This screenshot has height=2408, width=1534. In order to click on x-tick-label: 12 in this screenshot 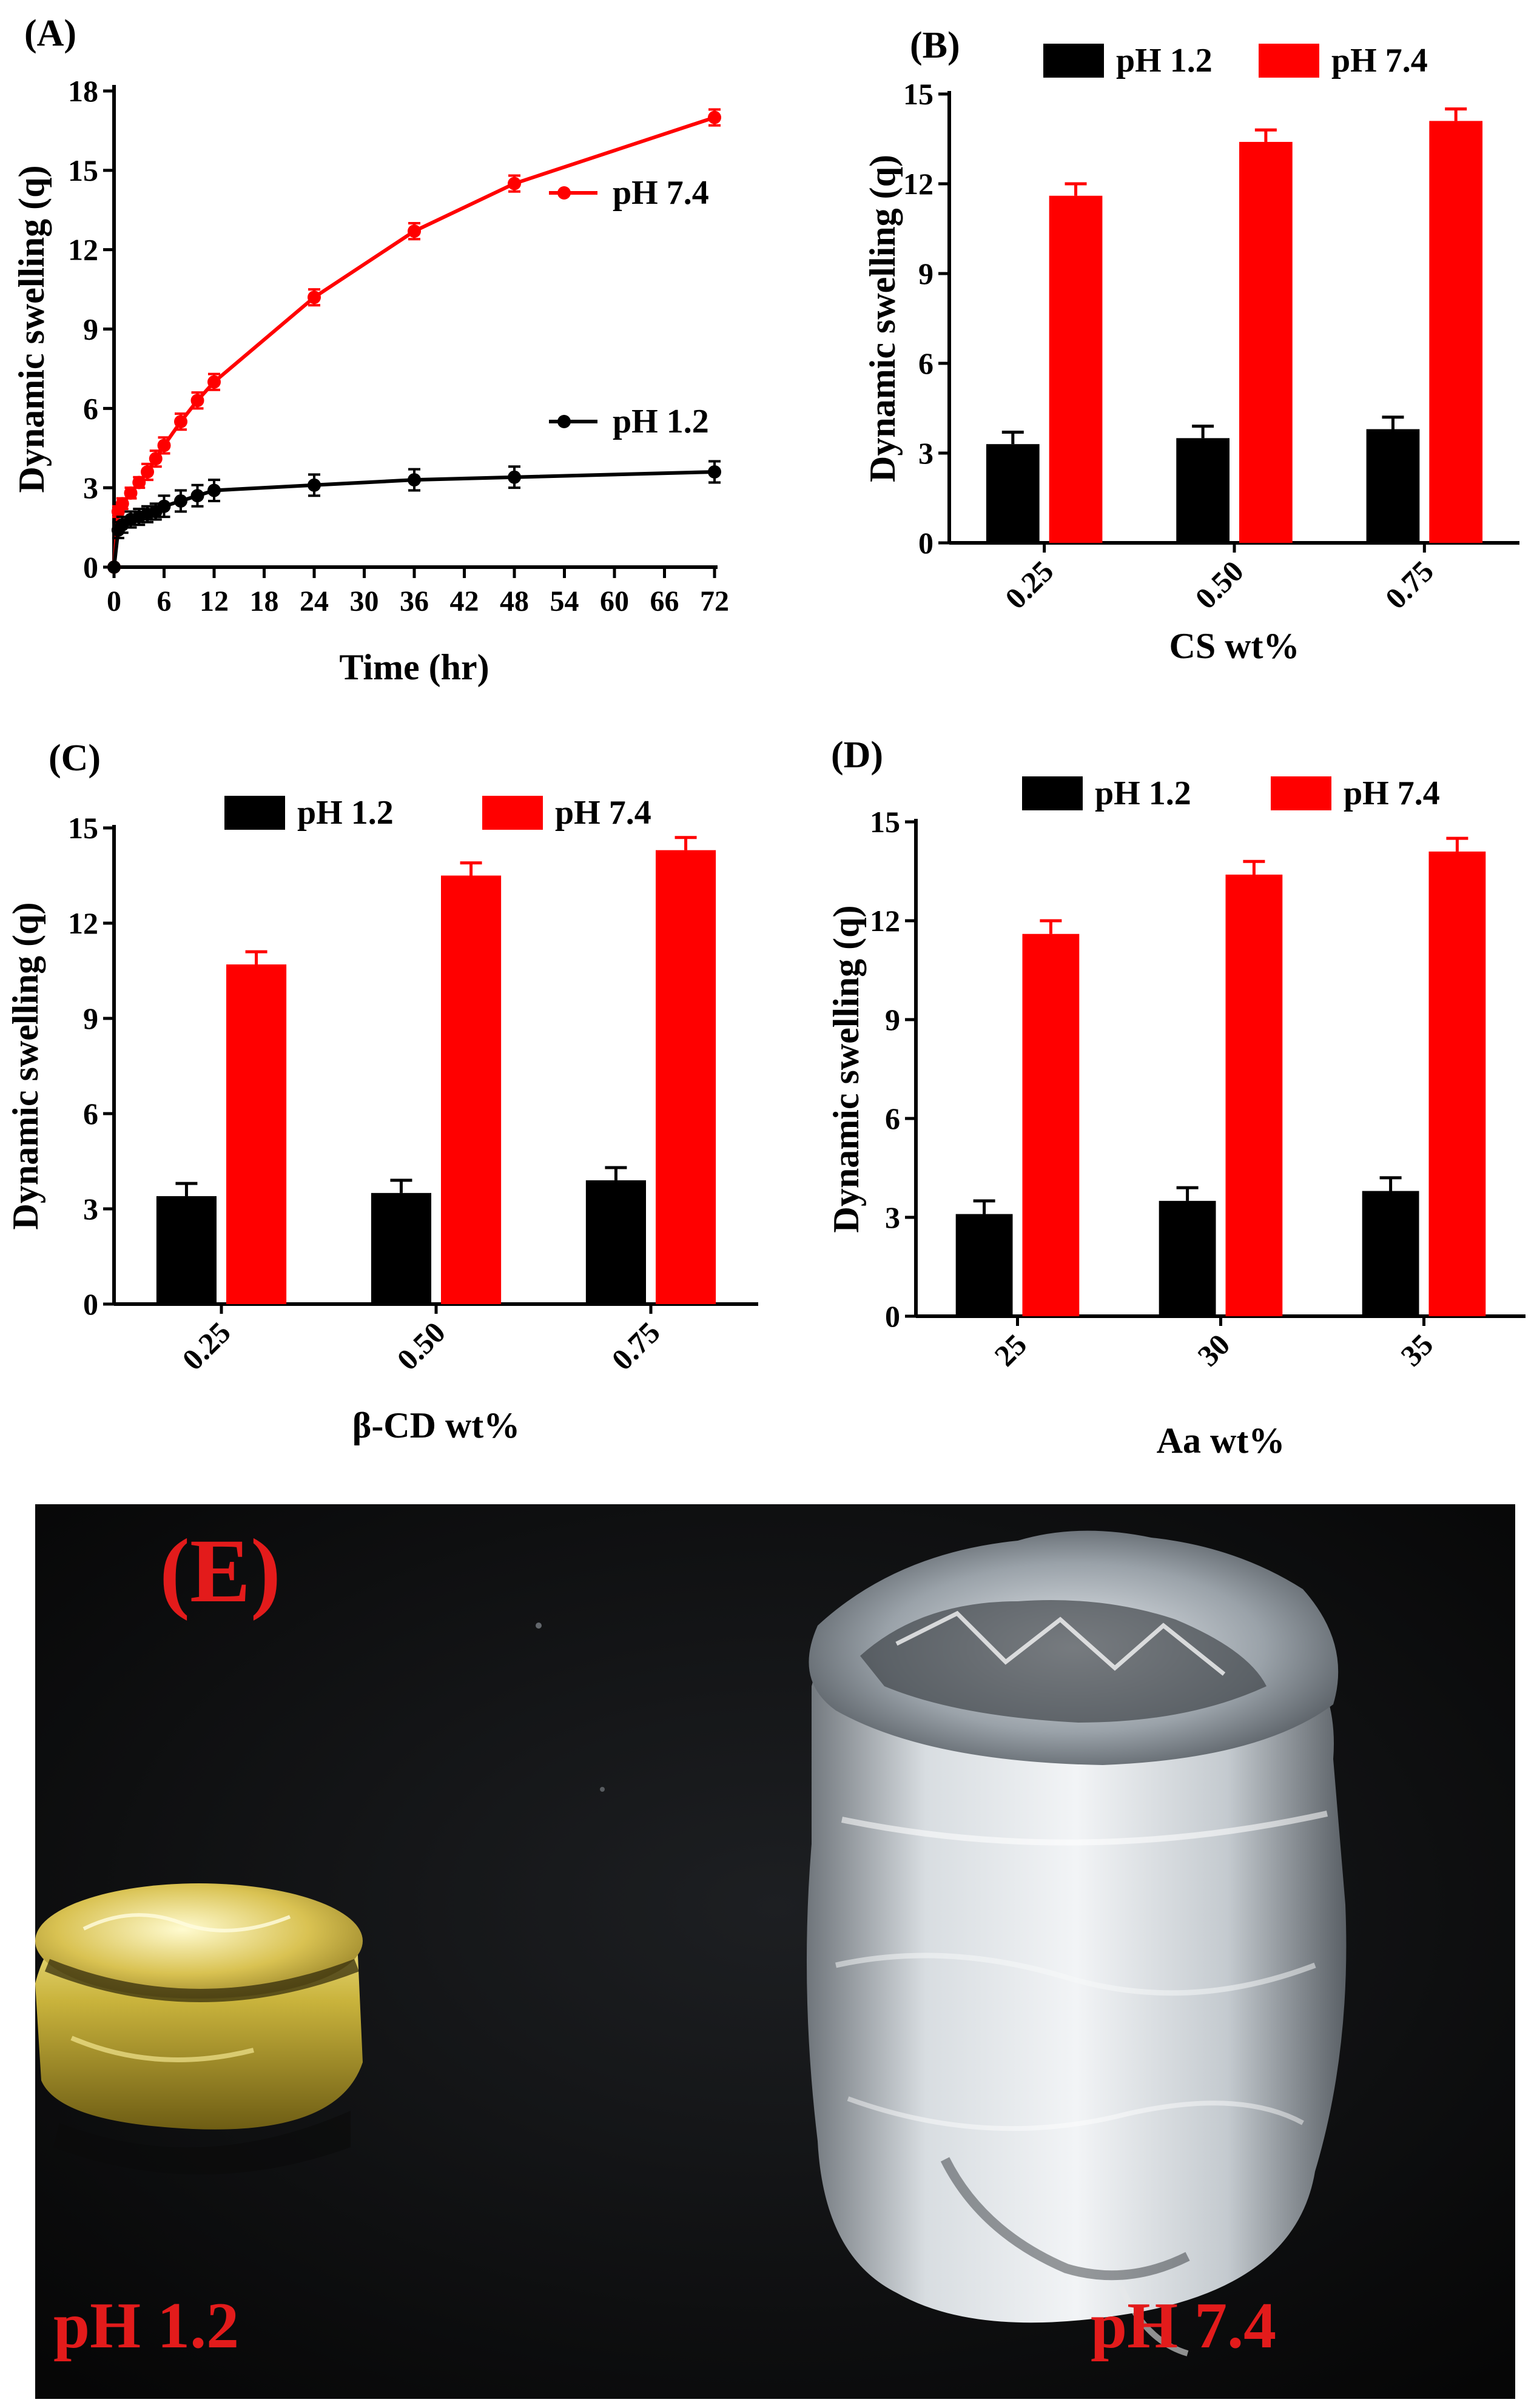, I will do `click(214, 601)`.